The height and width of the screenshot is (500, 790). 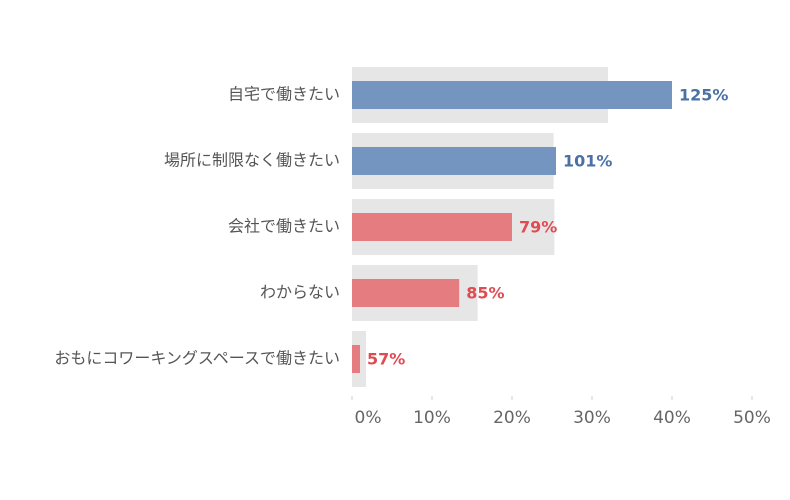 I want to click on x-tick-label: 30%, so click(x=592, y=418).